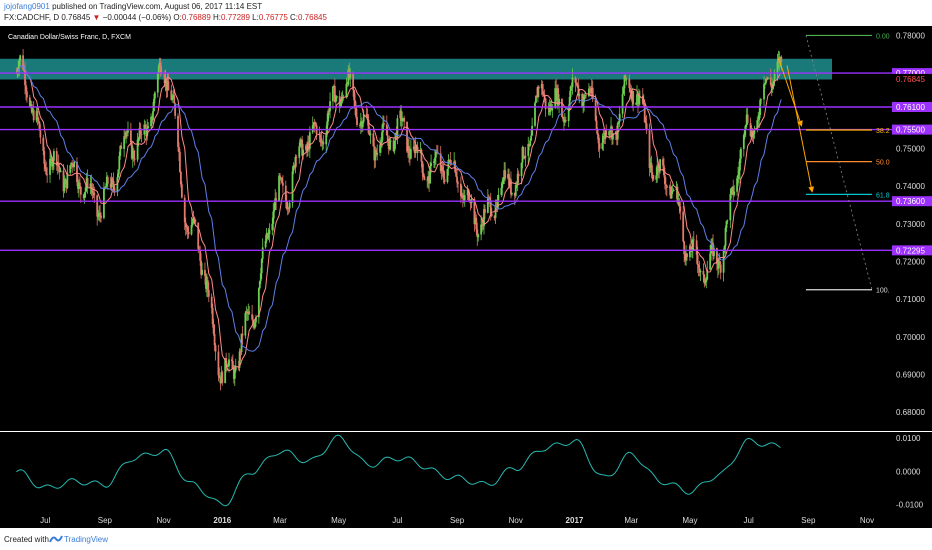  Describe the element at coordinates (76, 17) in the screenshot. I see `last-price: 0.76845` at that location.